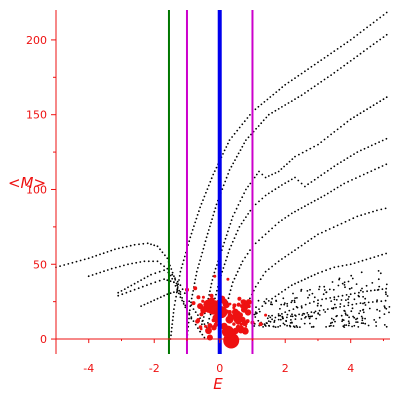 This screenshot has width=400, height=400. I want to click on x-tick-label: -4, so click(88, 368).